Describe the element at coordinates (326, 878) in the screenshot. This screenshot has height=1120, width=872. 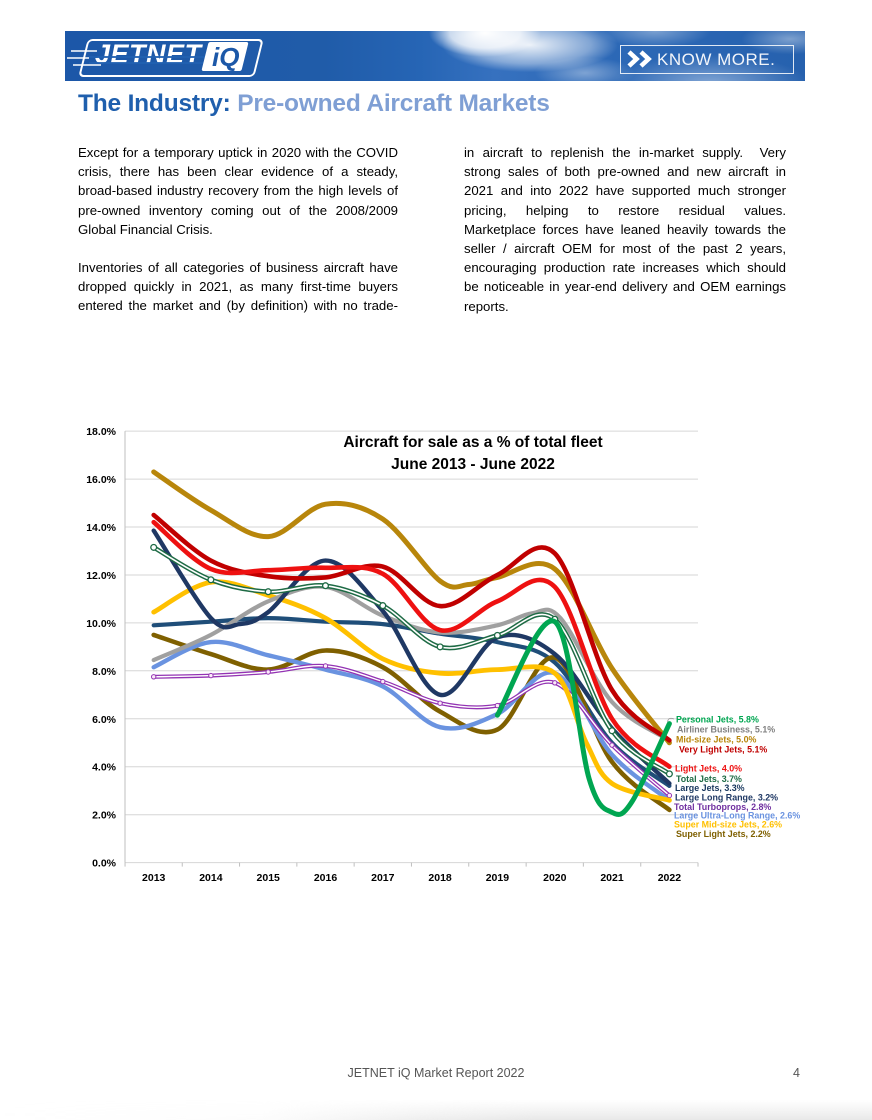
I see `svg-text: 2016` at that location.